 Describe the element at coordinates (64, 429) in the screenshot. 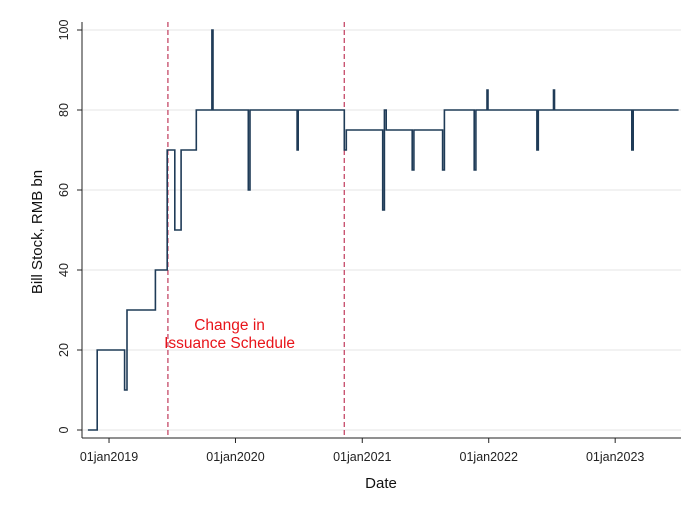

I see `y-tick-label: 0` at that location.